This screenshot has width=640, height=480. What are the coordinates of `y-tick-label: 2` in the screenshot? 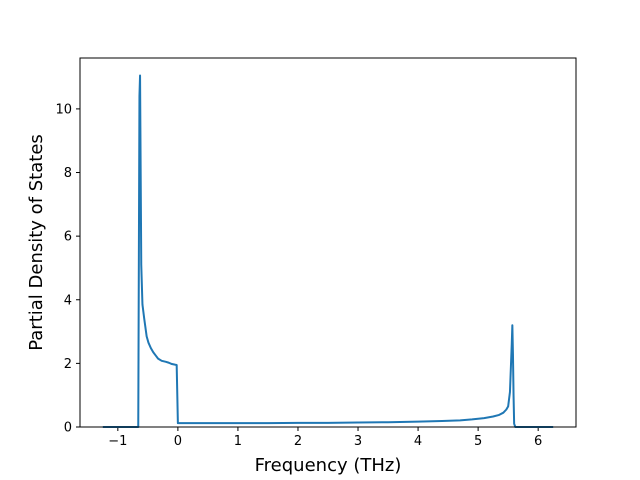 It's located at (68, 364).